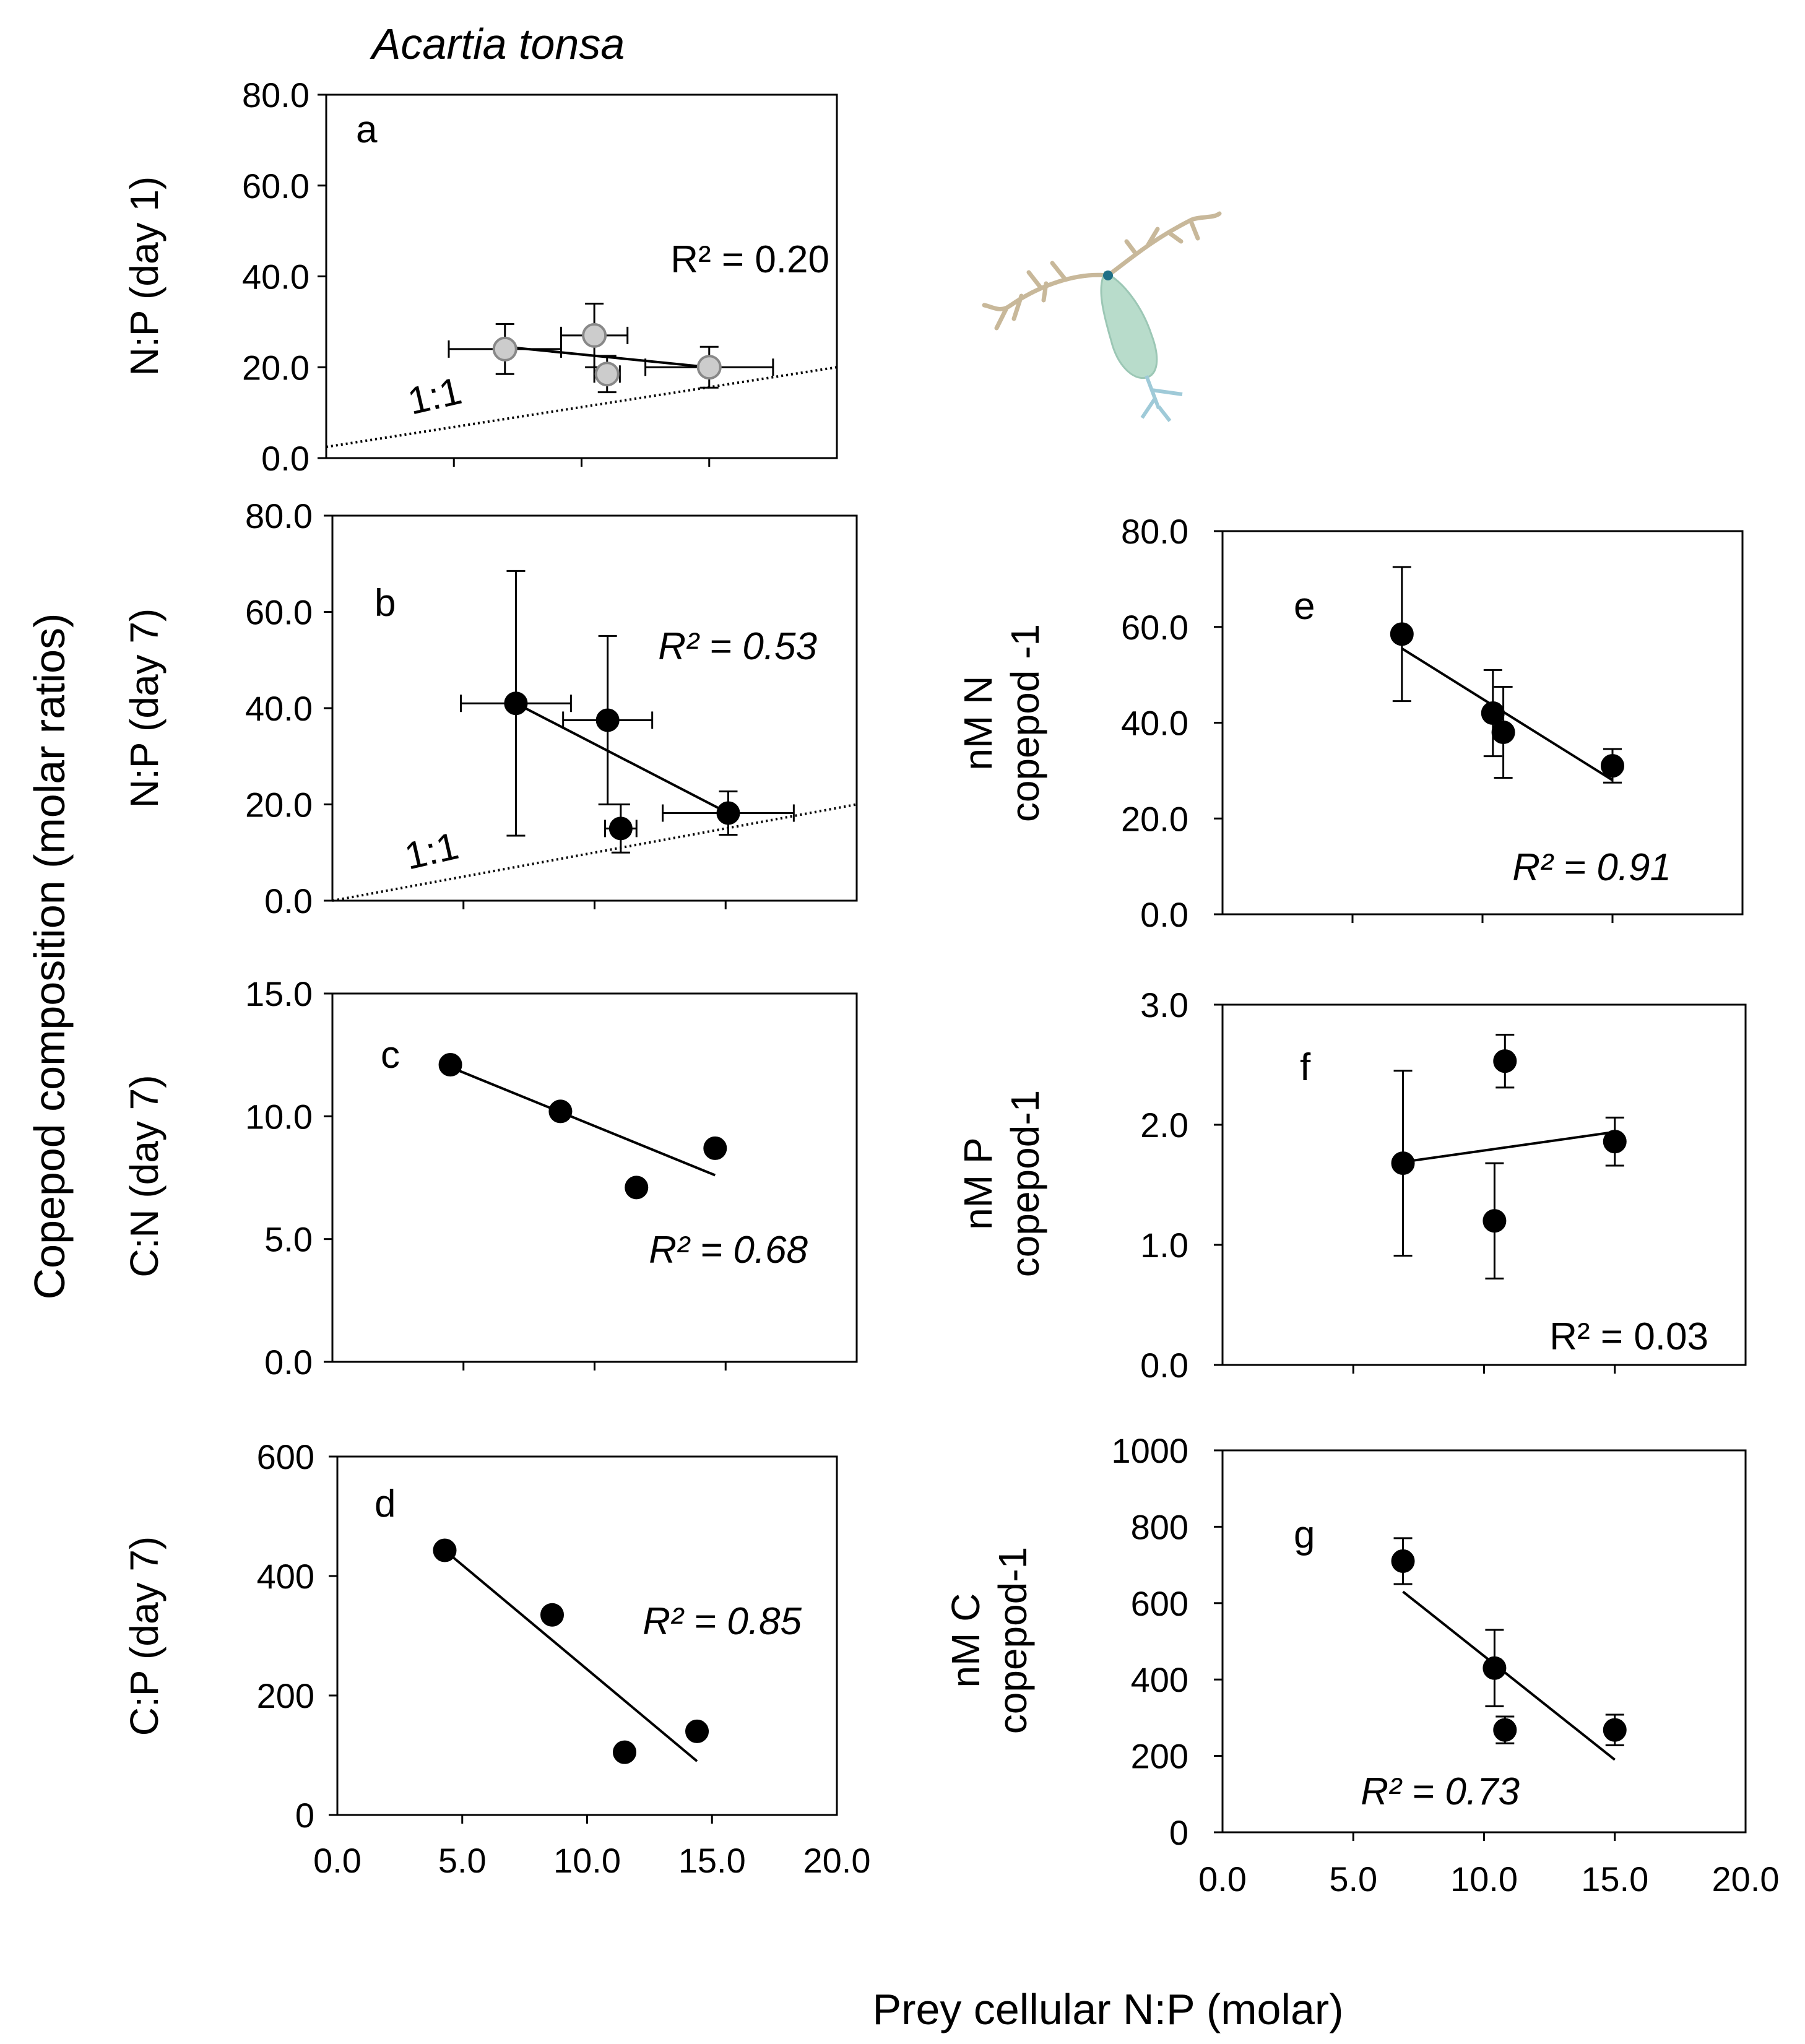 The height and width of the screenshot is (2044, 1805). I want to click on copepod-eye, so click(1108, 275).